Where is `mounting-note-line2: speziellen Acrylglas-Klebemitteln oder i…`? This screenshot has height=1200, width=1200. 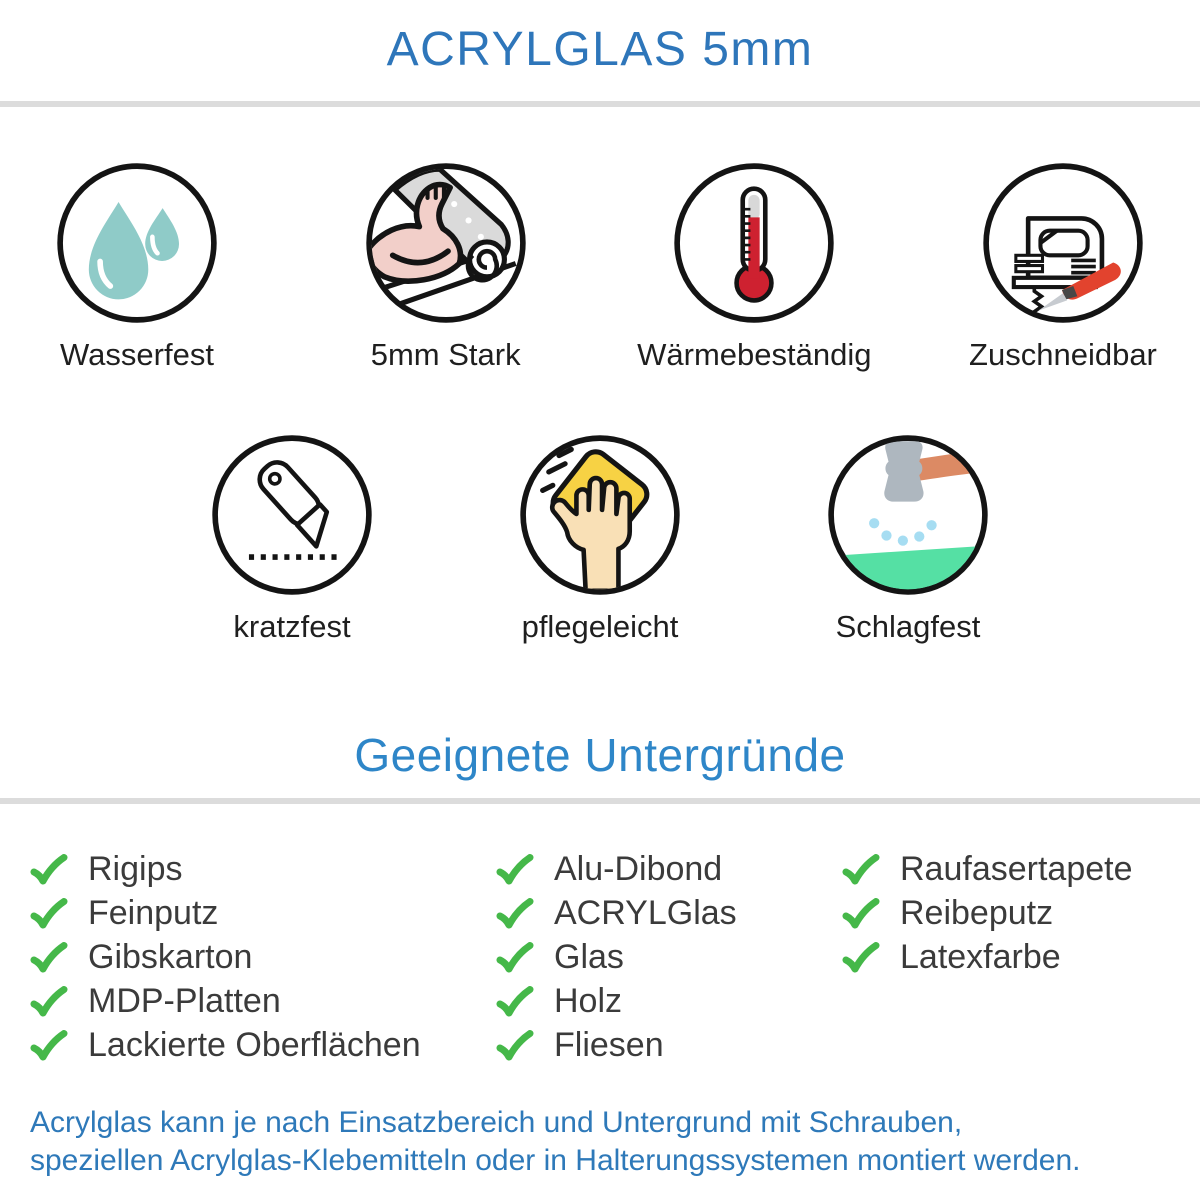
mounting-note-line2: speziellen Acrylglas-Klebemitteln oder i… is located at coordinates (555, 1160).